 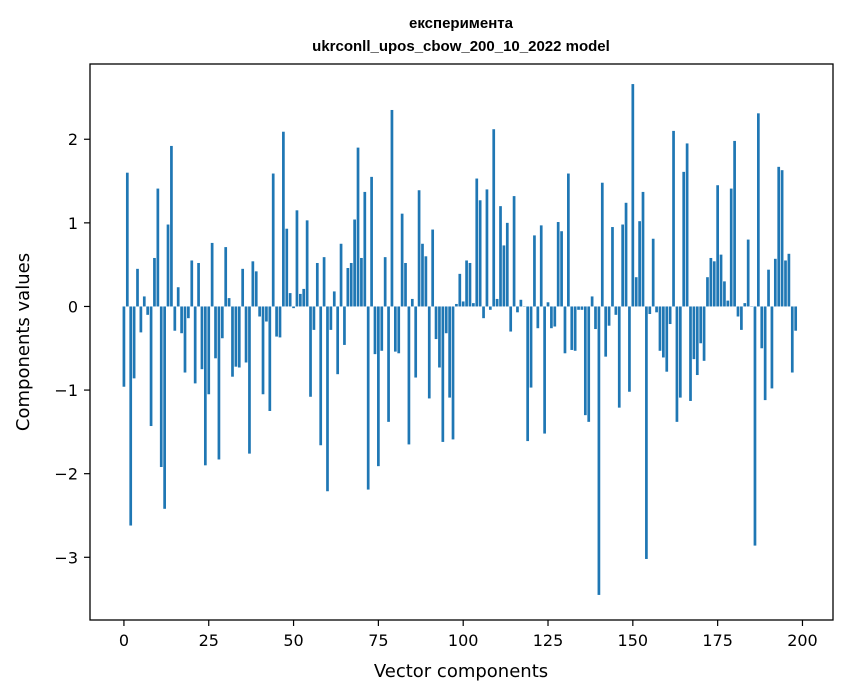 I want to click on x-axis-ticks: 0 25 50 75 100 125 150 175 200, so click(x=468, y=635).